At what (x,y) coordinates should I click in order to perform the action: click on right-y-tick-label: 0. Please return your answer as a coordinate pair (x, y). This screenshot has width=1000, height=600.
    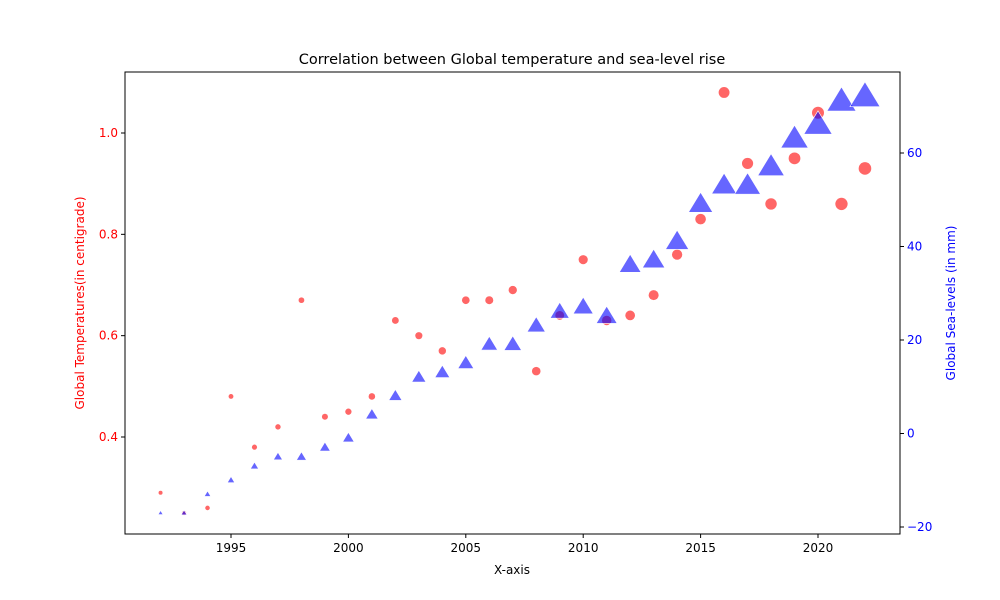
    Looking at the image, I should click on (911, 434).